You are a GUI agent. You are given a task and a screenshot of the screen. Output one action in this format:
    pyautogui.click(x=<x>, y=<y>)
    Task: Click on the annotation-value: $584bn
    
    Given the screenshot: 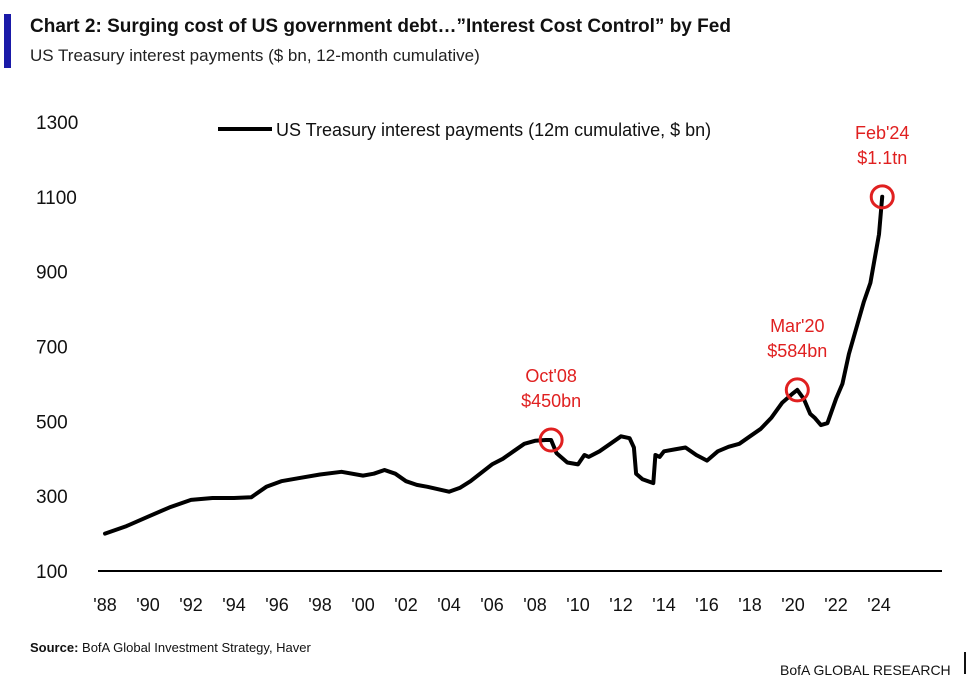 What is the action you would take?
    pyautogui.click(x=797, y=351)
    